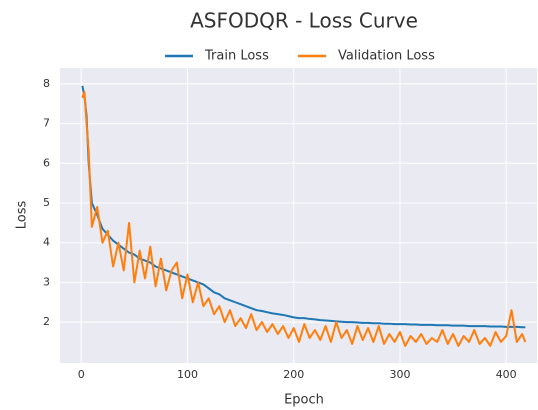  I want to click on y-tick-label: 2, so click(46, 321).